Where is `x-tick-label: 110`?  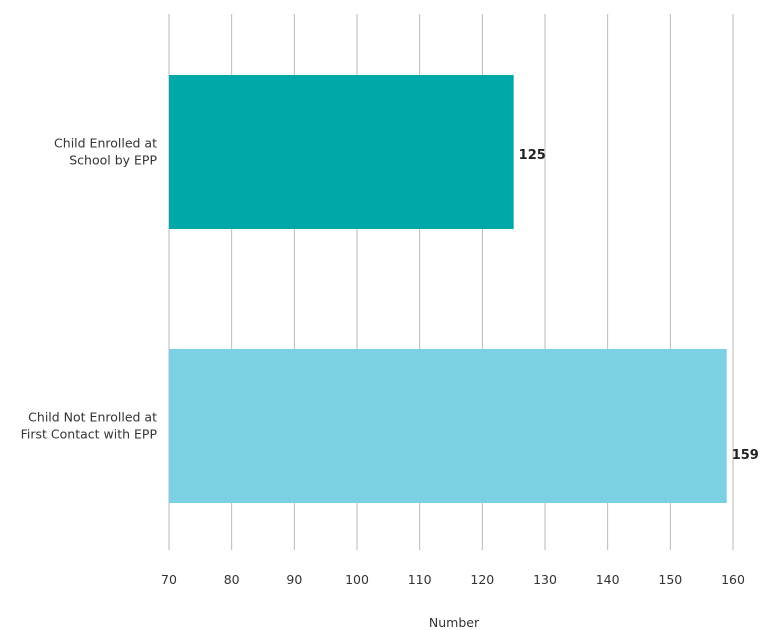
x-tick-label: 110 is located at coordinates (420, 579).